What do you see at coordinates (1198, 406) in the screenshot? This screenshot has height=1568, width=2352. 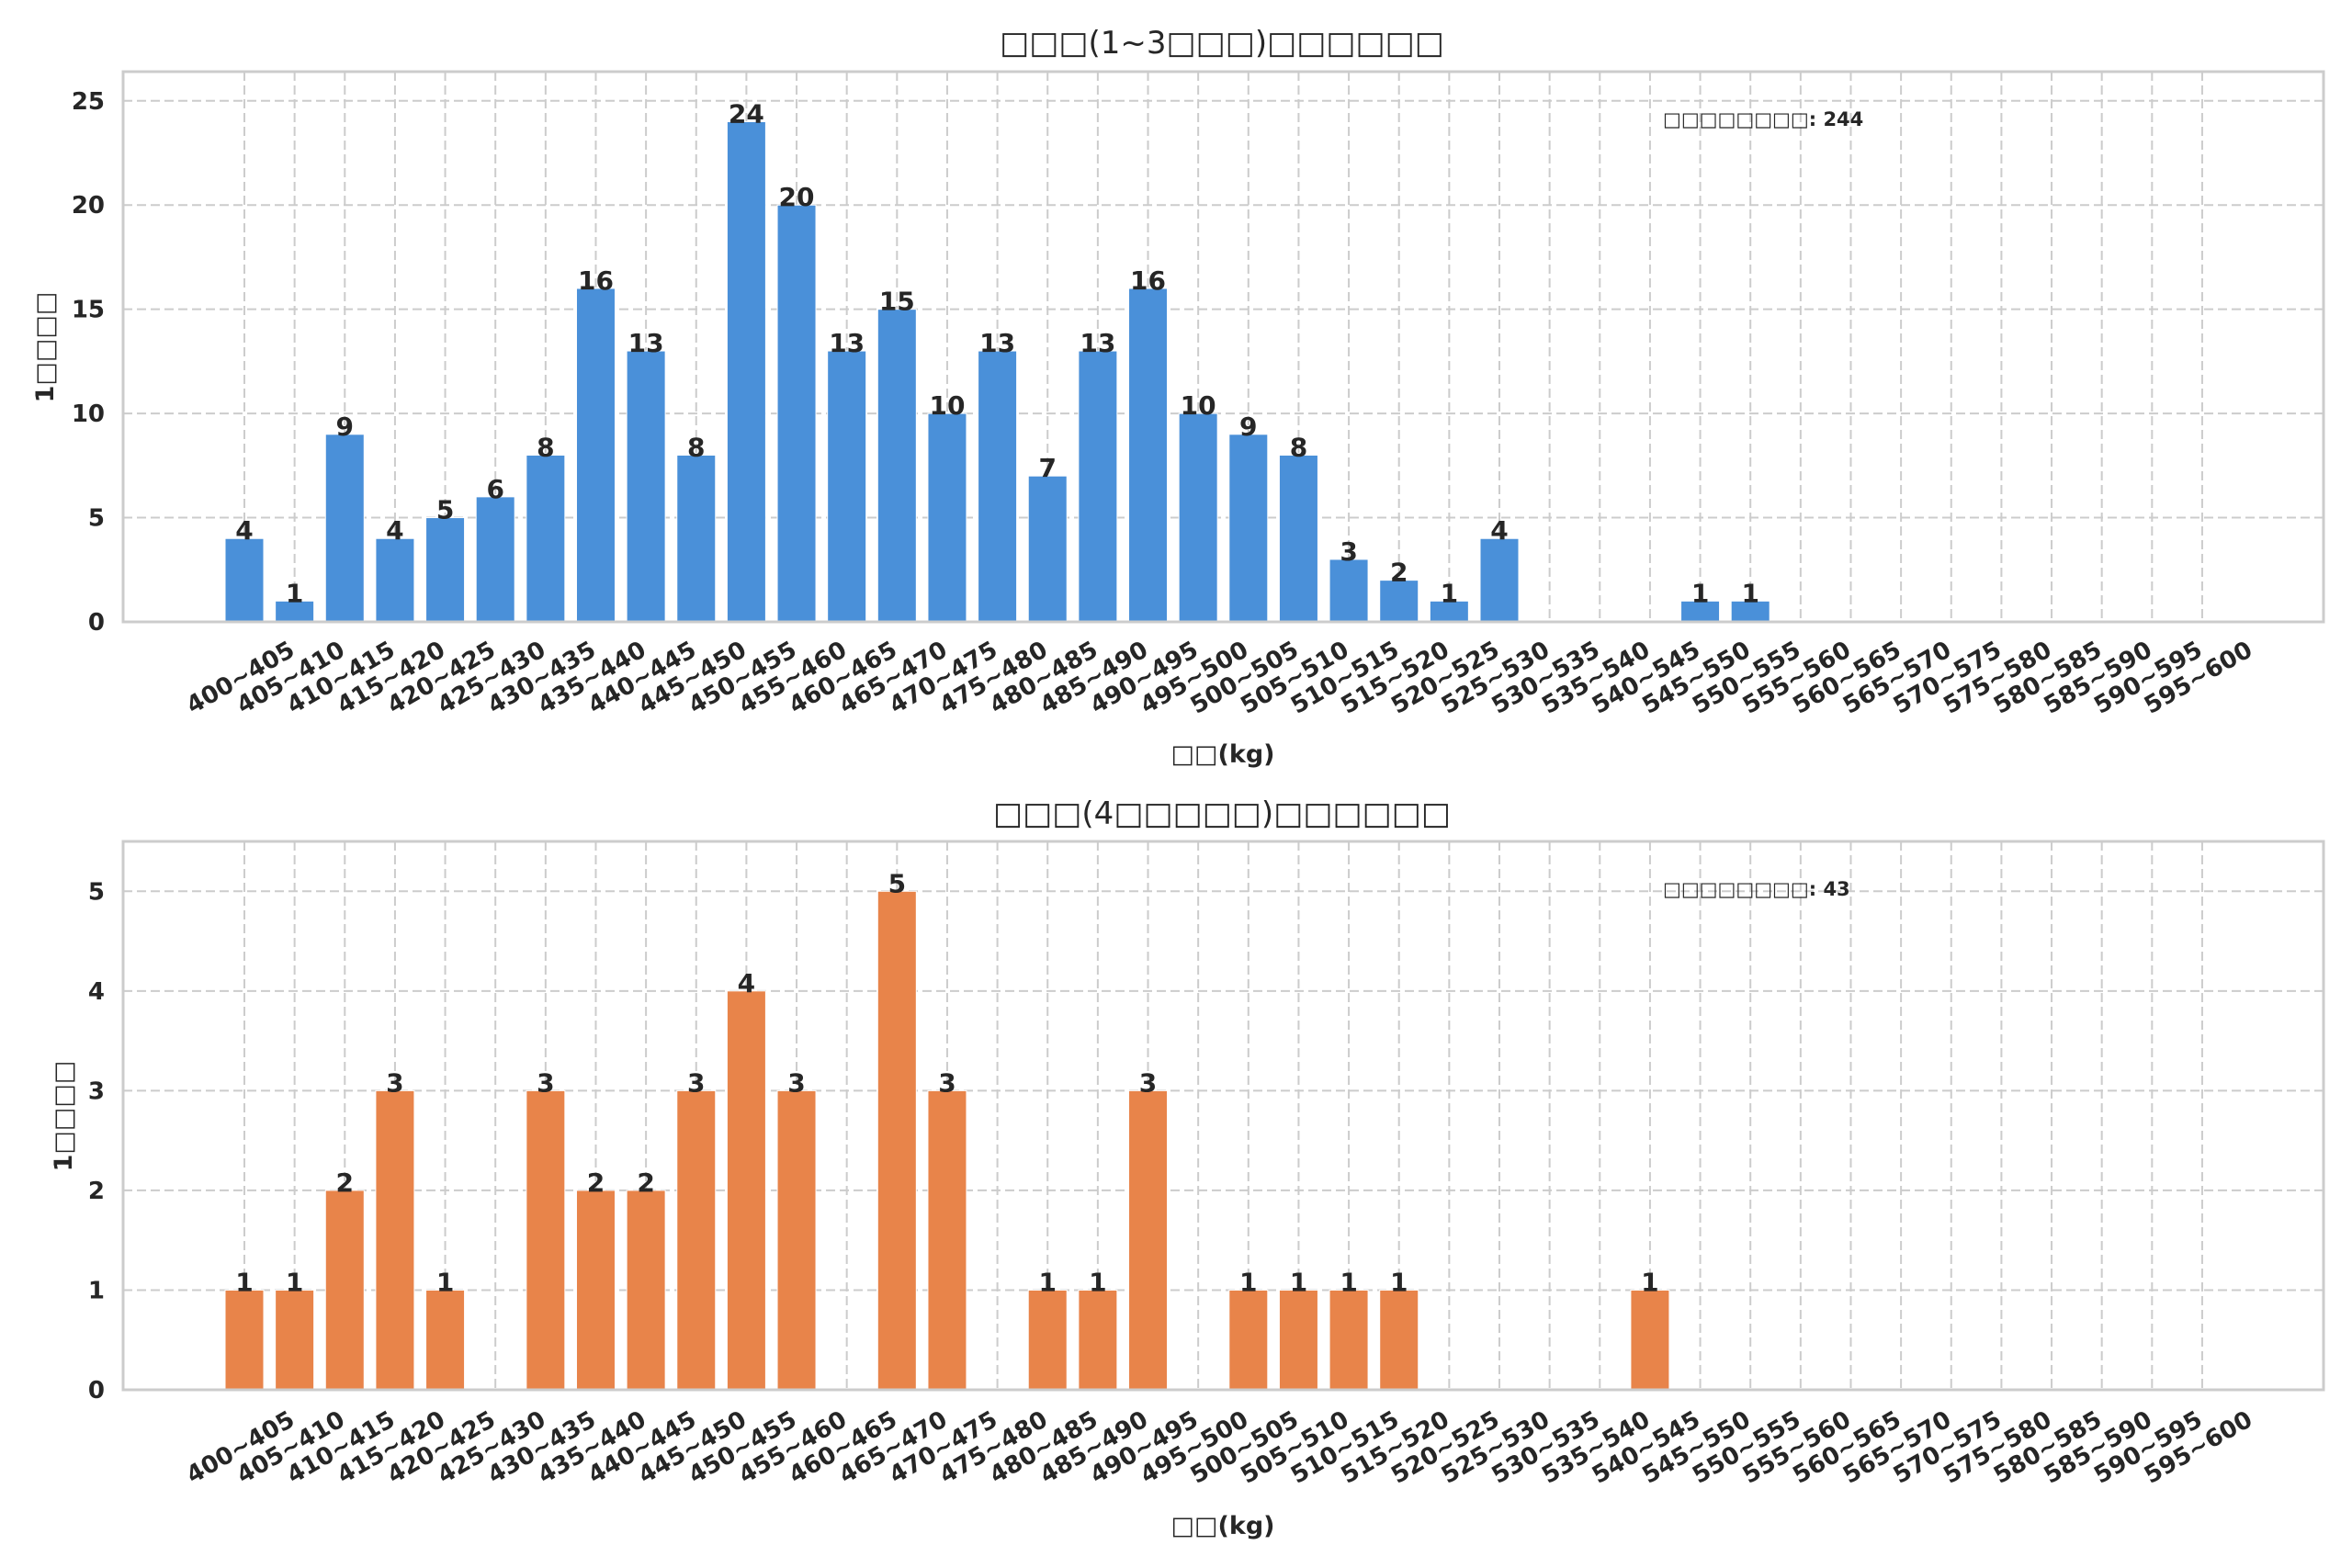 I see `bar-value-label: 10` at bounding box center [1198, 406].